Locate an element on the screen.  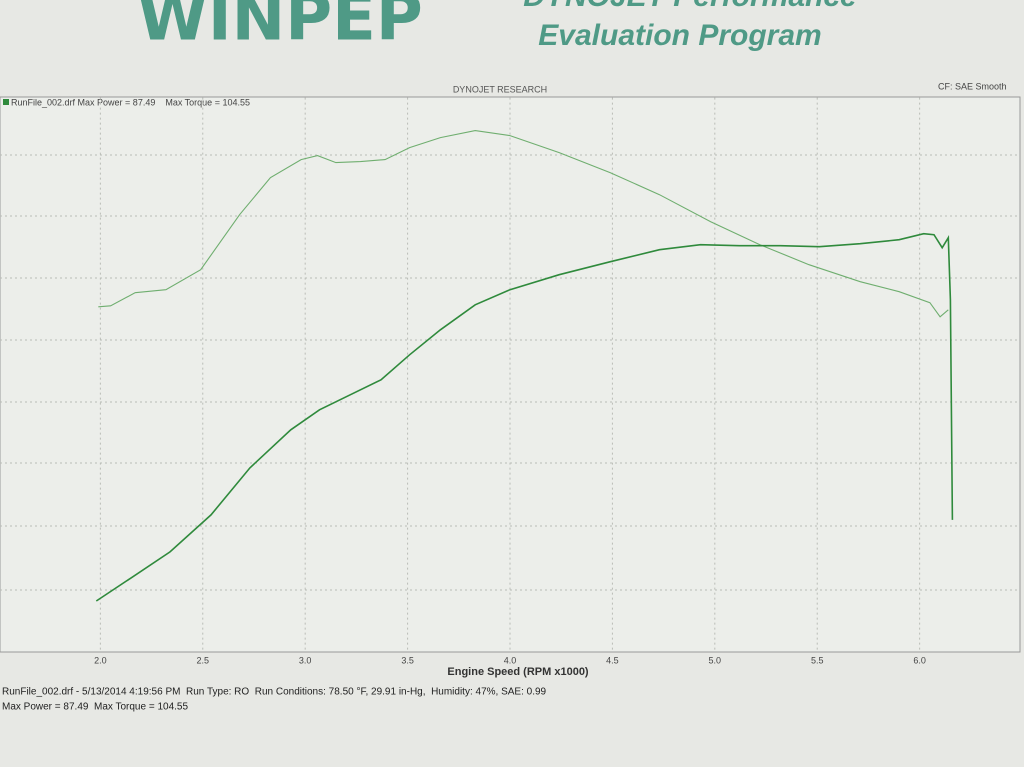
x-tick-label: 2.0 is located at coordinates (100, 660).